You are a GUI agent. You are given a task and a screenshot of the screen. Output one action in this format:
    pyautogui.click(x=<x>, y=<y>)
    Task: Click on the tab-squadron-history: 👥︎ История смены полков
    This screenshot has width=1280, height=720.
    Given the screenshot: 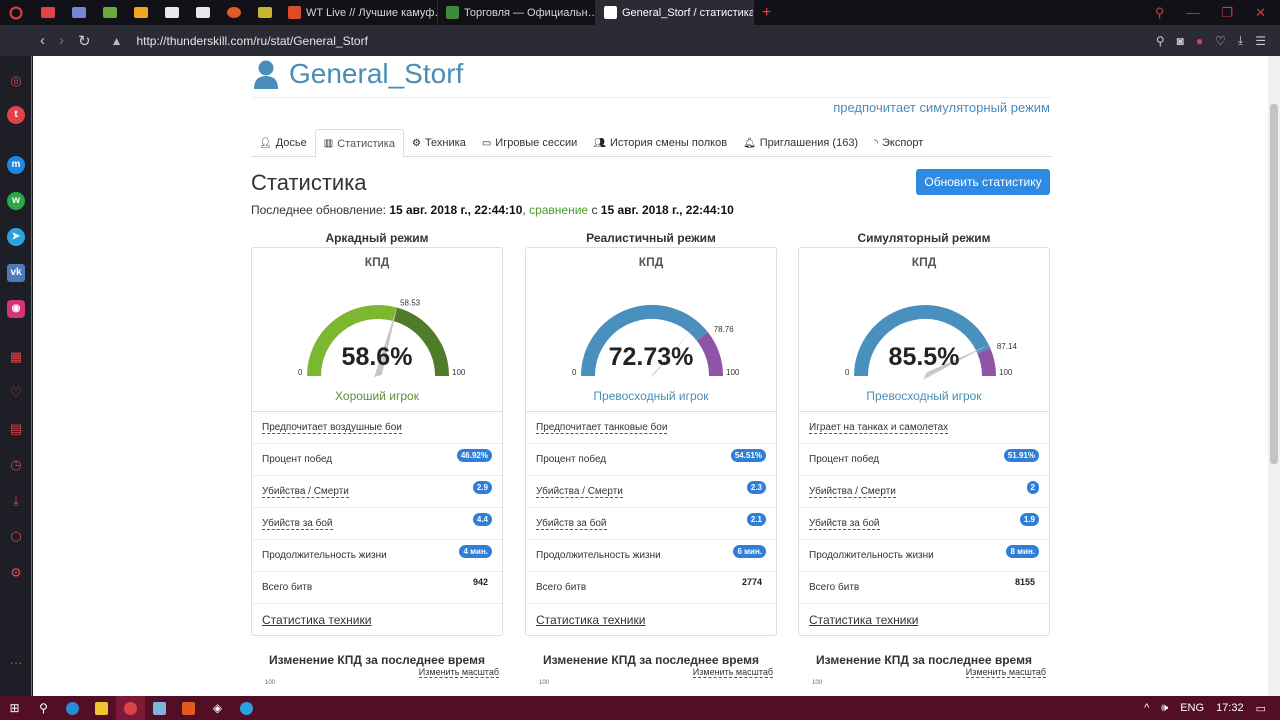 What is the action you would take?
    pyautogui.click(x=660, y=143)
    